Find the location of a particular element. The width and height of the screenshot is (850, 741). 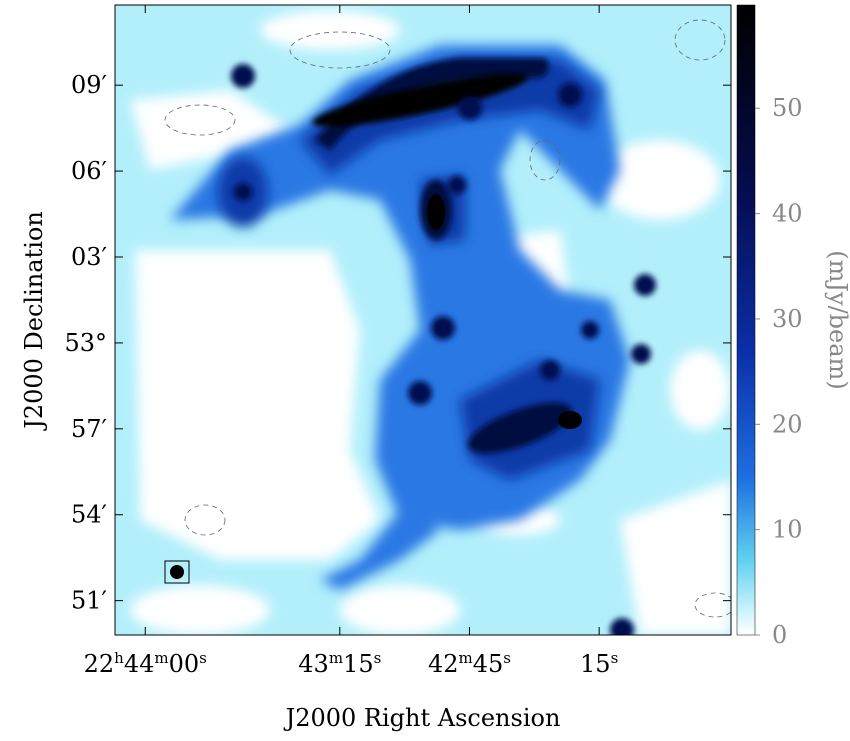

y-axis-title: J2000 Declination is located at coordinates (34, 321).